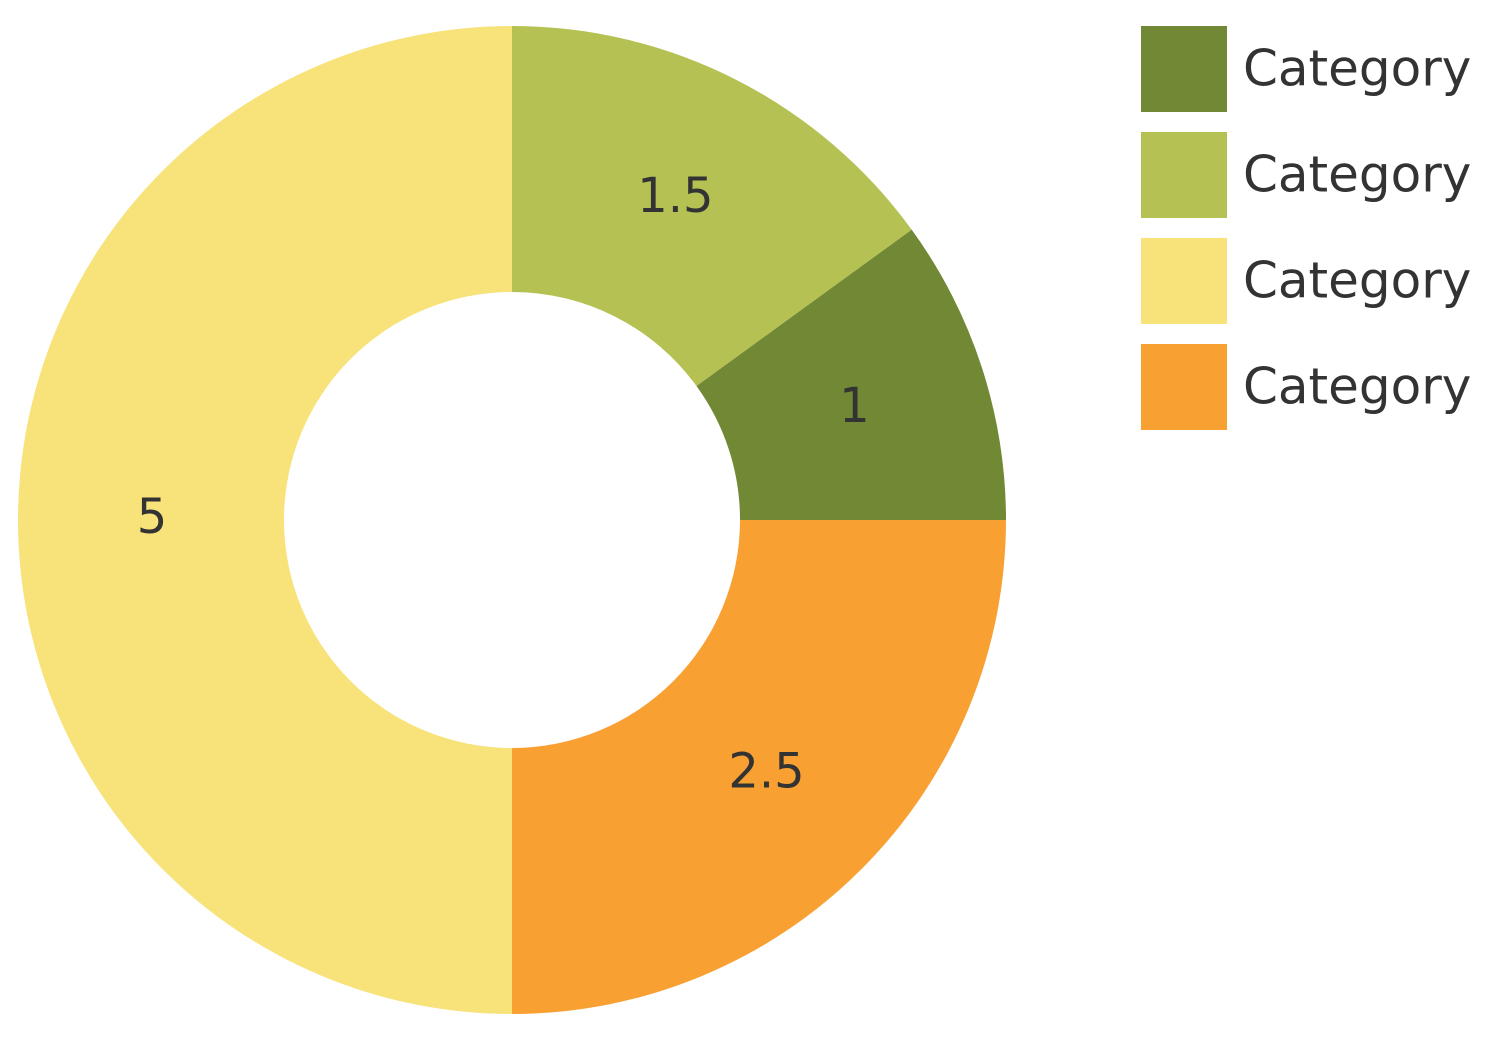 The height and width of the screenshot is (1039, 1500). Describe the element at coordinates (766, 772) in the screenshot. I see `value-label: 2.5` at that location.